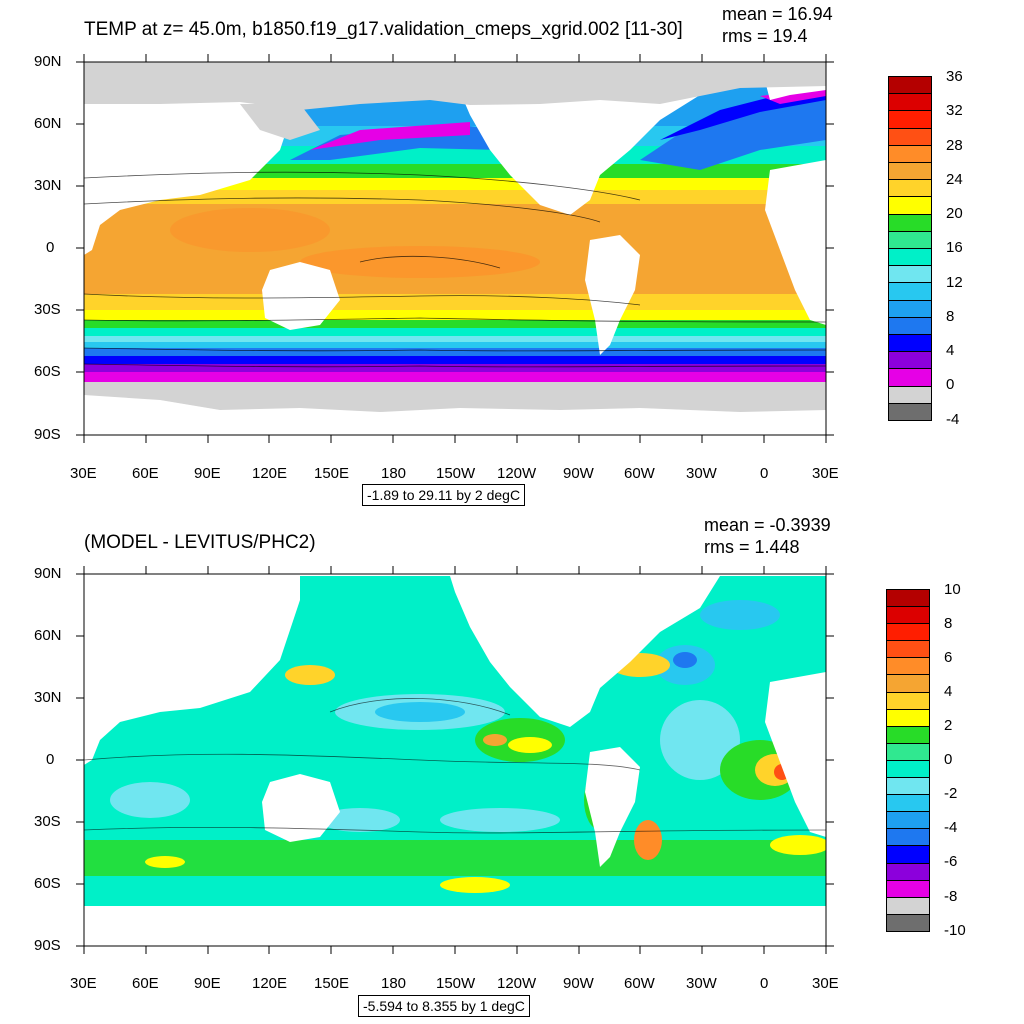  I want to click on p1-lat-30n: 30N, so click(48, 185).